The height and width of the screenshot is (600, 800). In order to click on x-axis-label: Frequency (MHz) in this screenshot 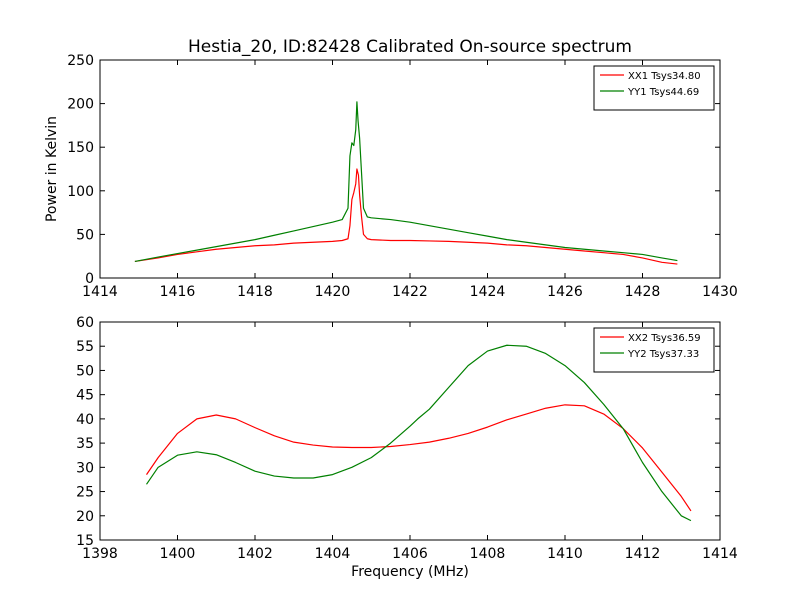, I will do `click(410, 572)`.